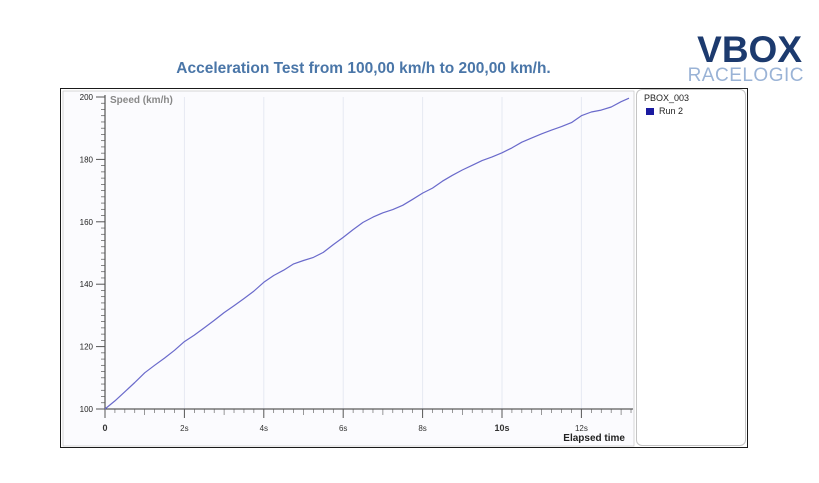 The width and height of the screenshot is (819, 483). I want to click on x-tick-label: 6s, so click(343, 428).